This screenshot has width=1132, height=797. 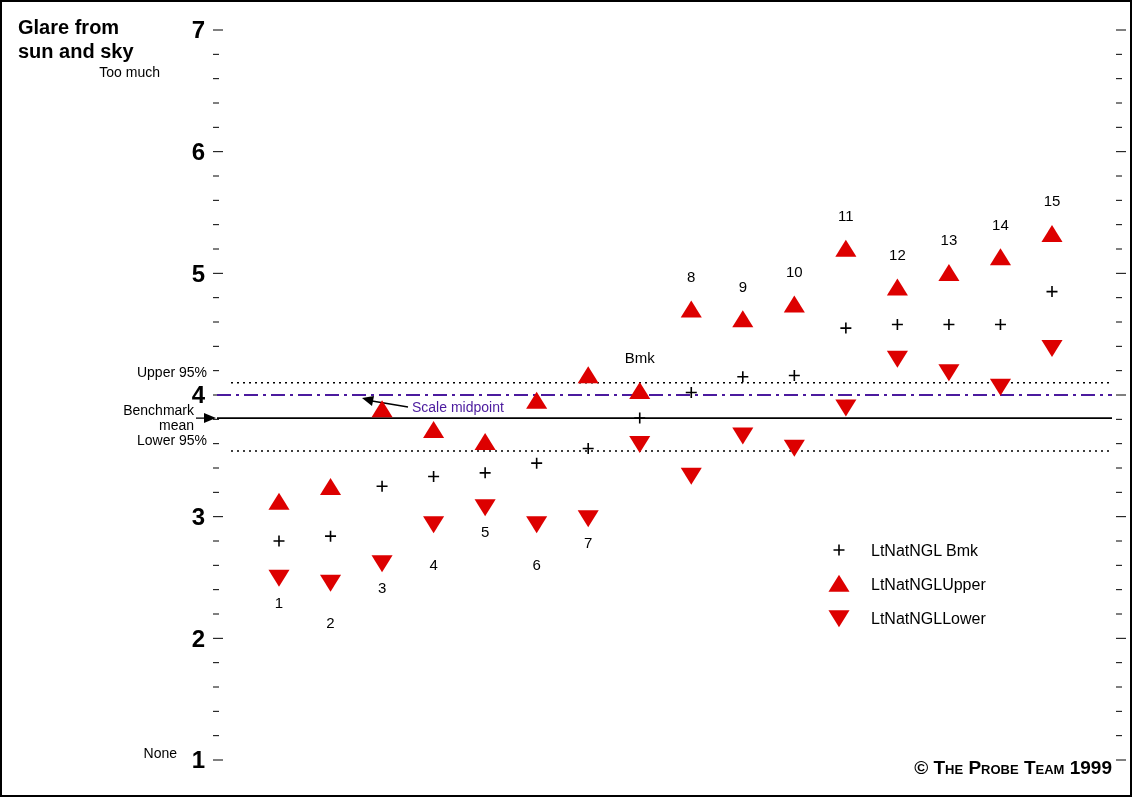 What do you see at coordinates (897, 254) in the screenshot?
I see `x-tick-label: 12` at bounding box center [897, 254].